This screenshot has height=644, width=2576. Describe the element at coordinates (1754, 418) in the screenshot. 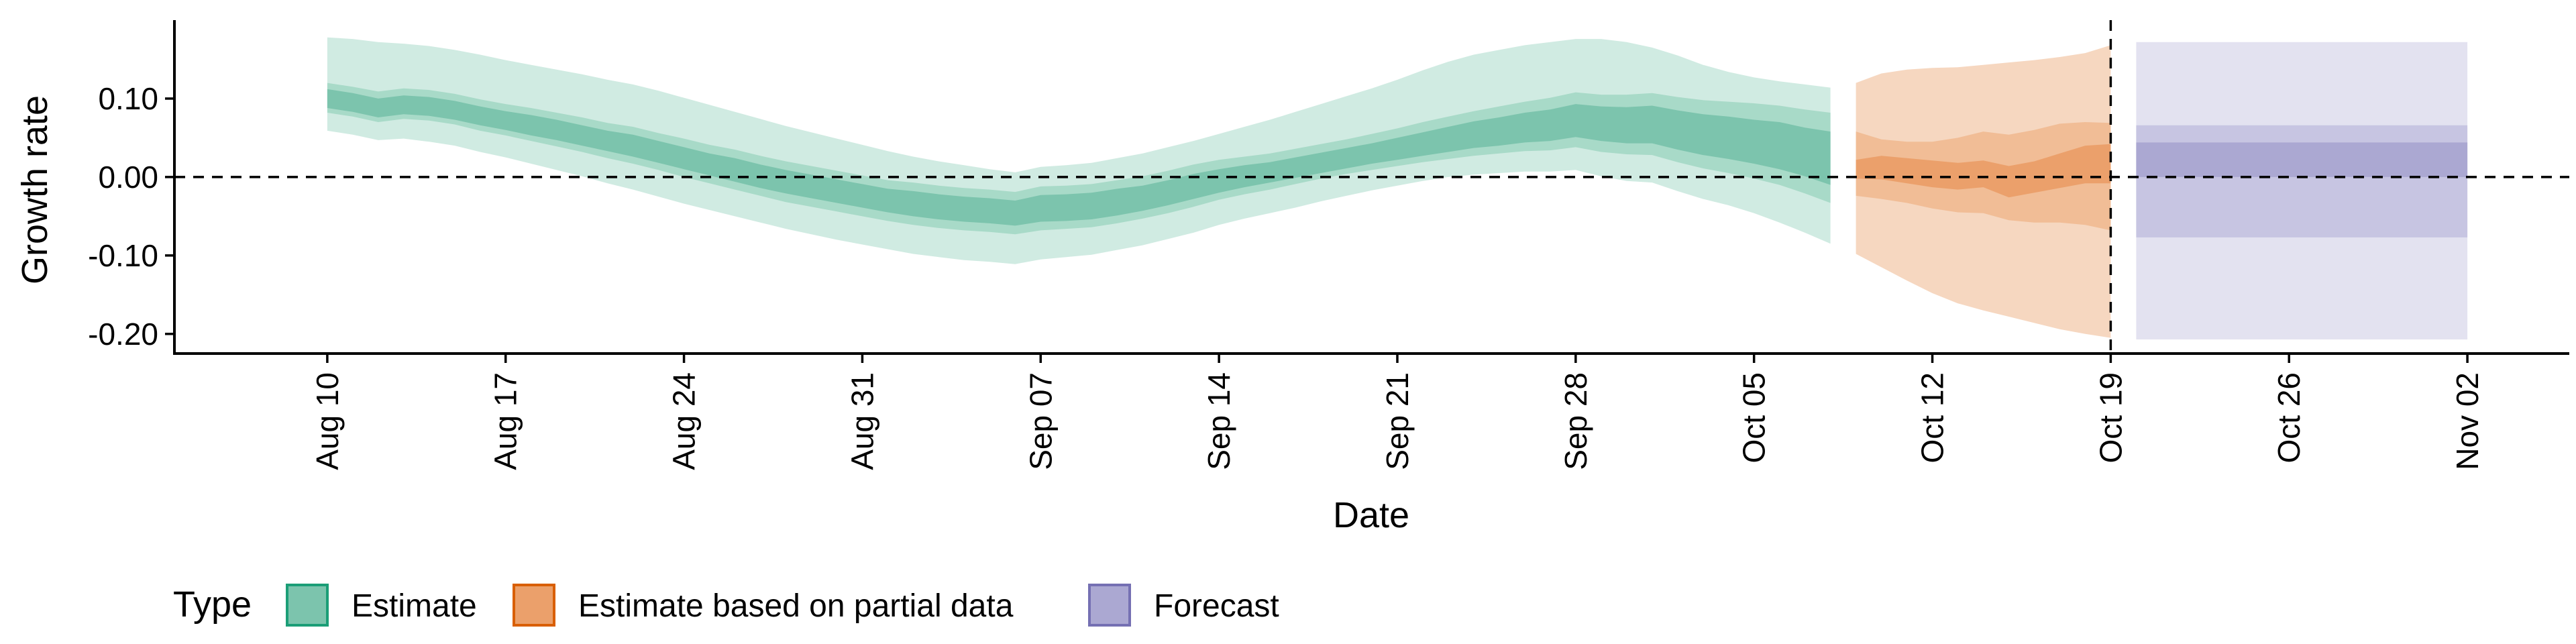

I see `x-tick-label: Oct 05` at that location.